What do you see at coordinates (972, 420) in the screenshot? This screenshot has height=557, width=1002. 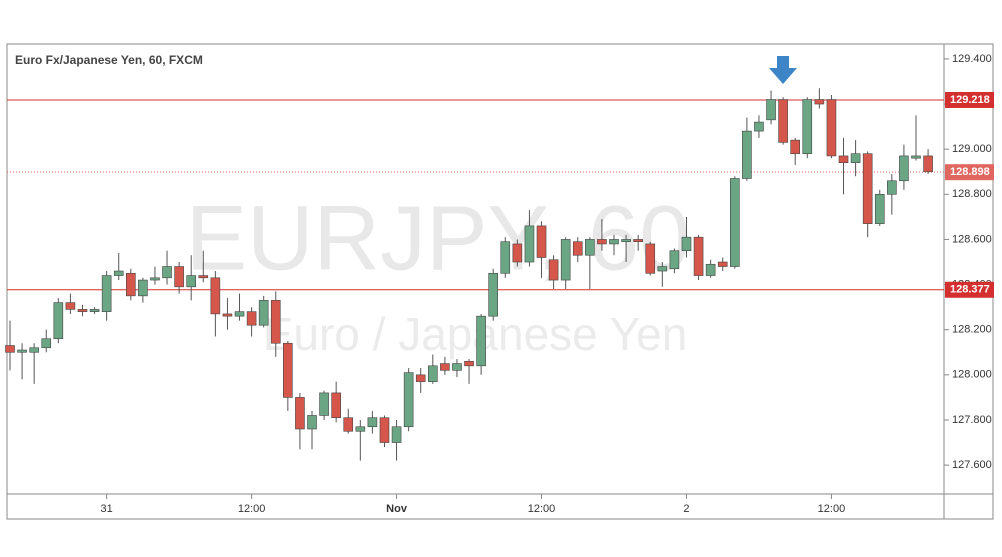 I see `y-tick-label: 127.800` at bounding box center [972, 420].